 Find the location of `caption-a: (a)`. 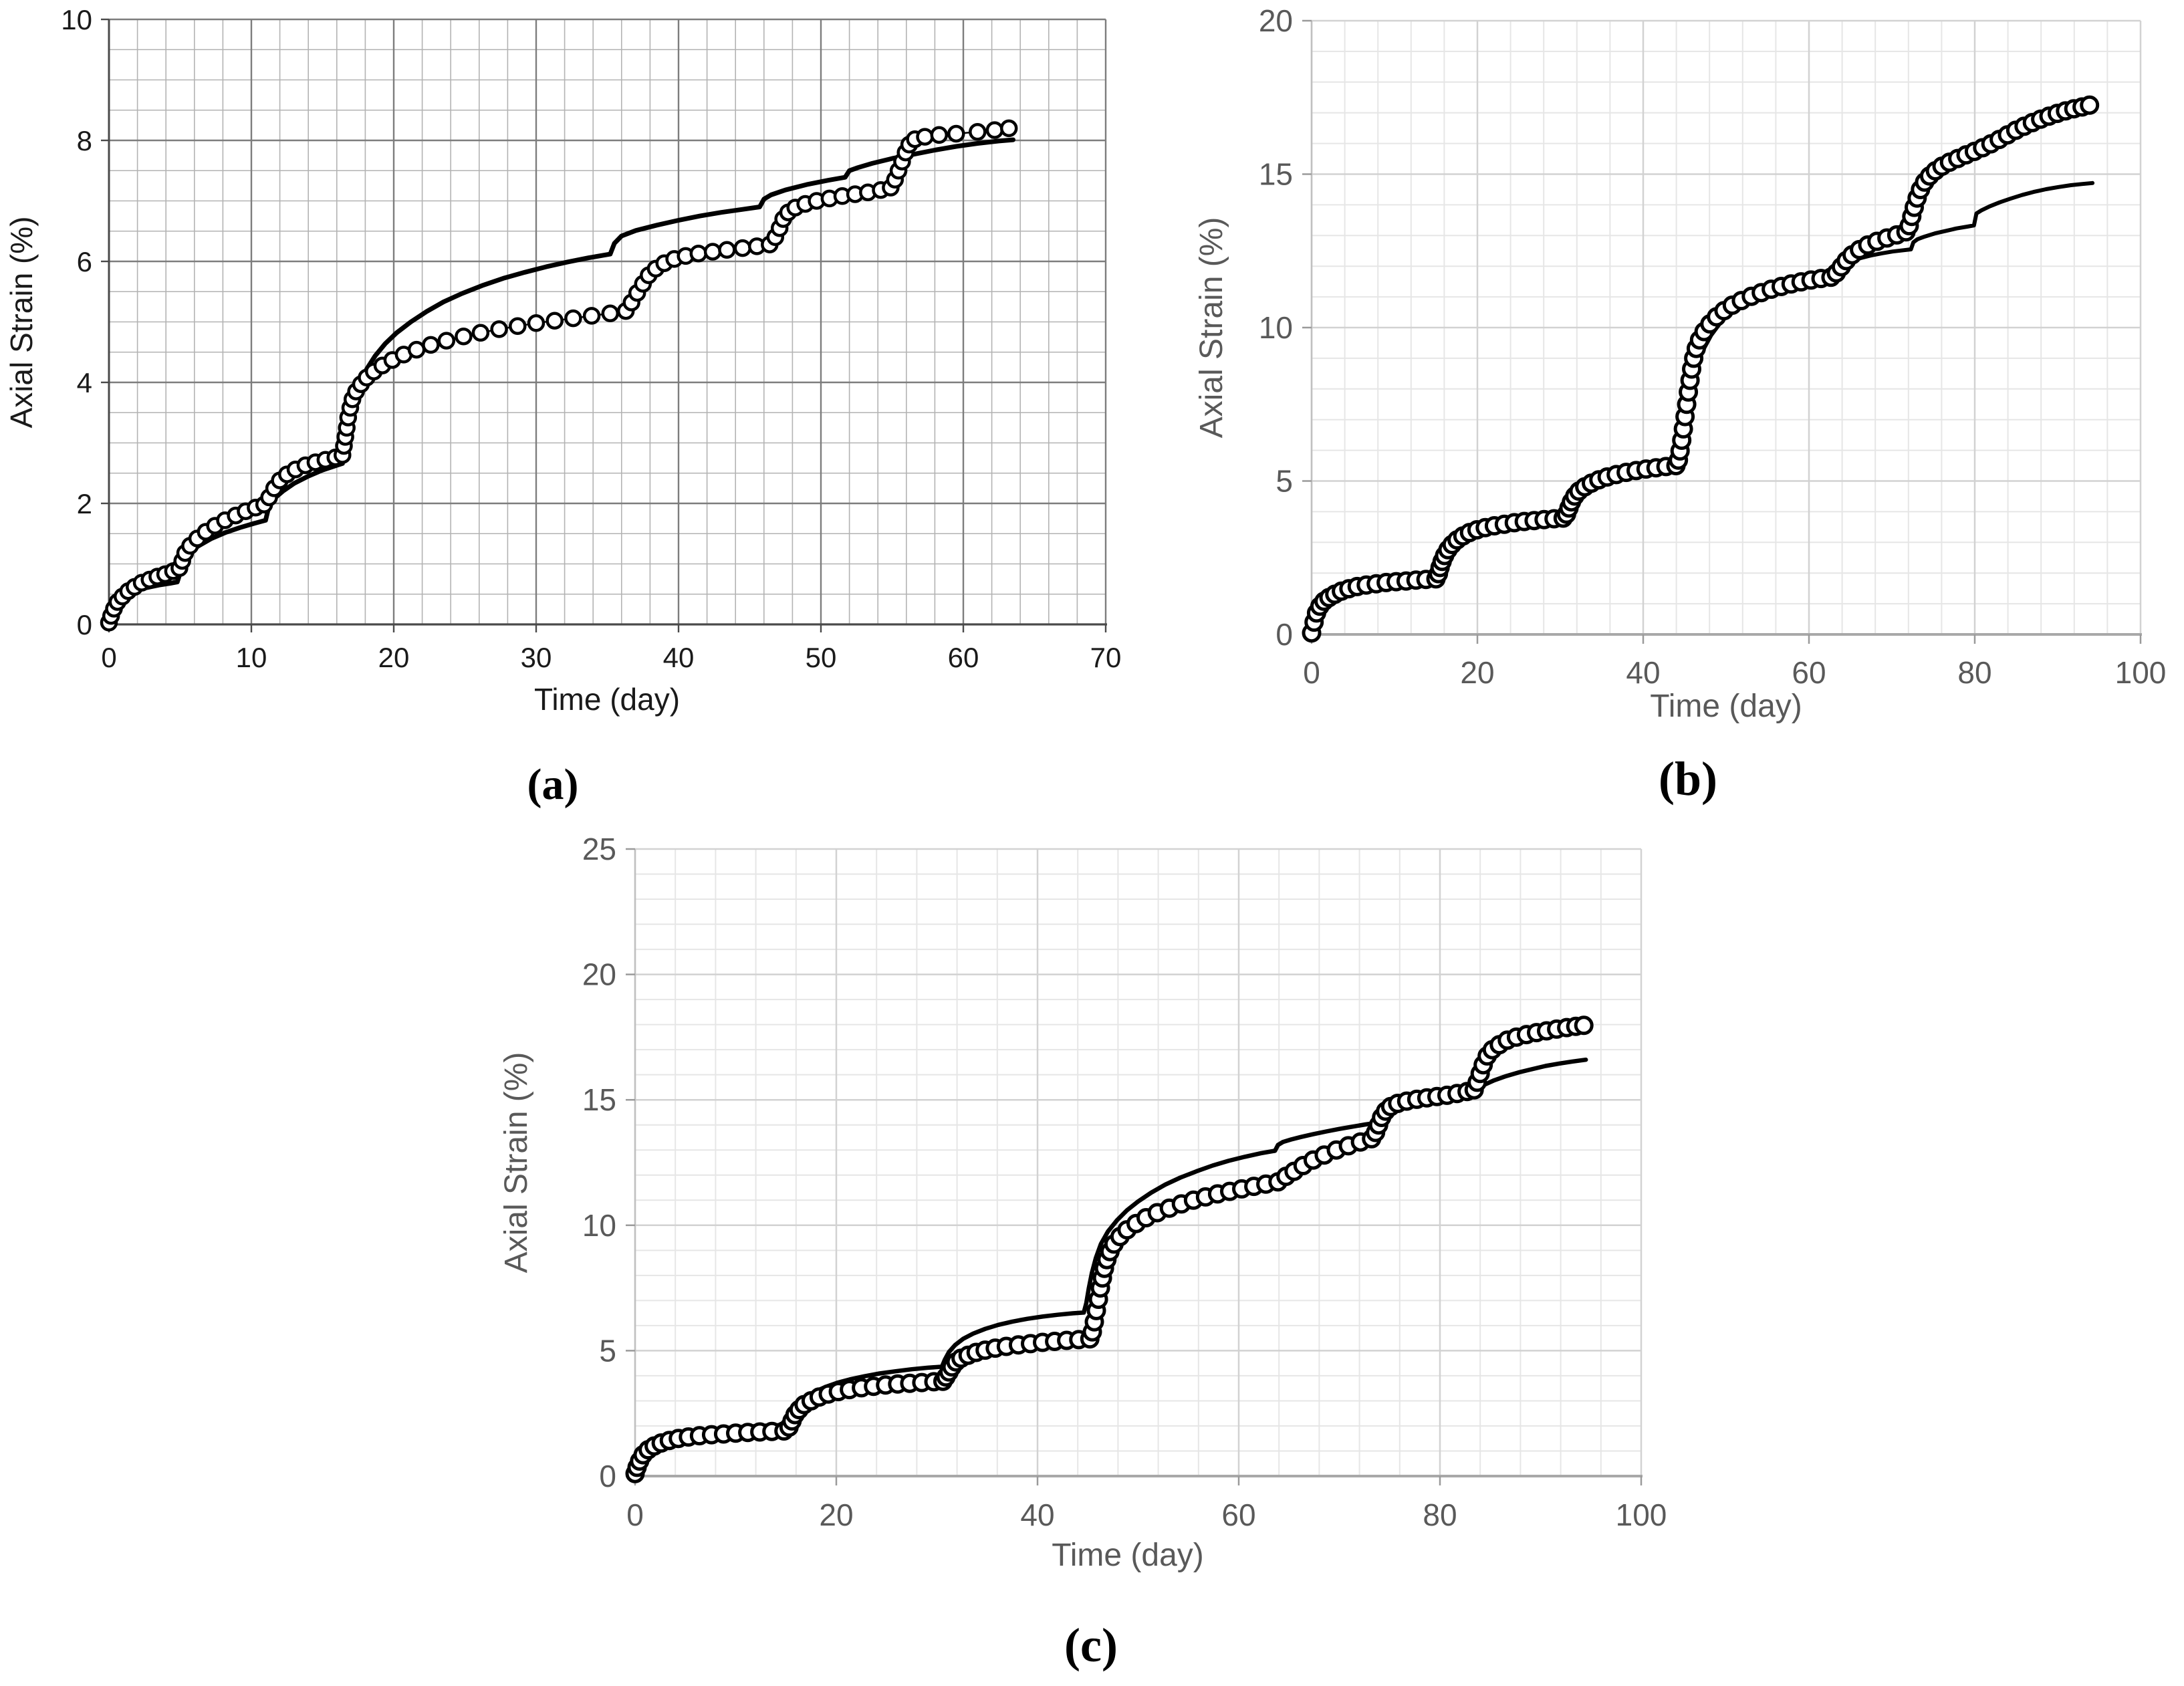

caption-a: (a) is located at coordinates (553, 784).